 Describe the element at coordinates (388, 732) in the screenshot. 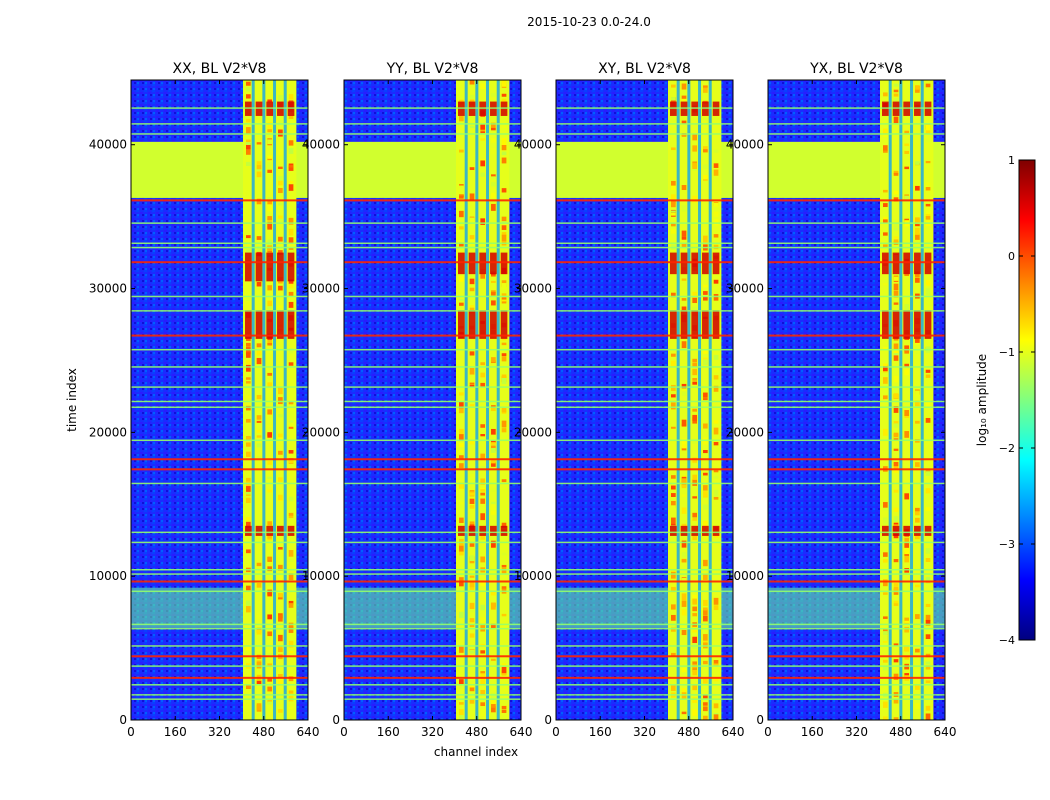

I see `x-tick-label: 160` at that location.